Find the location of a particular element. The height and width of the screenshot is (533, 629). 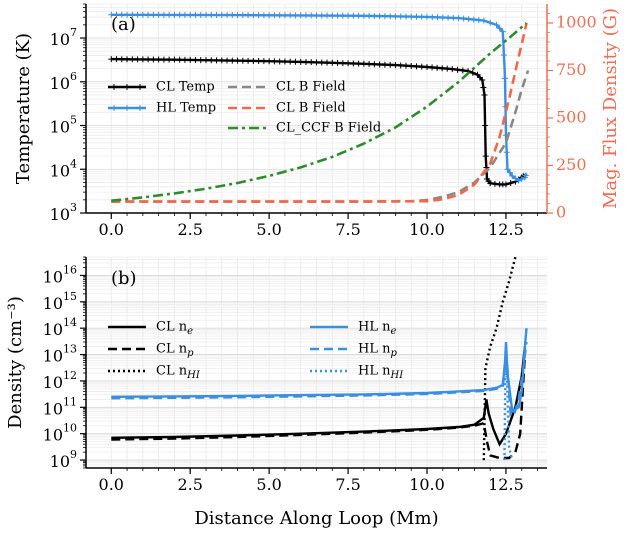

y-tick-label: 104 is located at coordinates (63, 168).